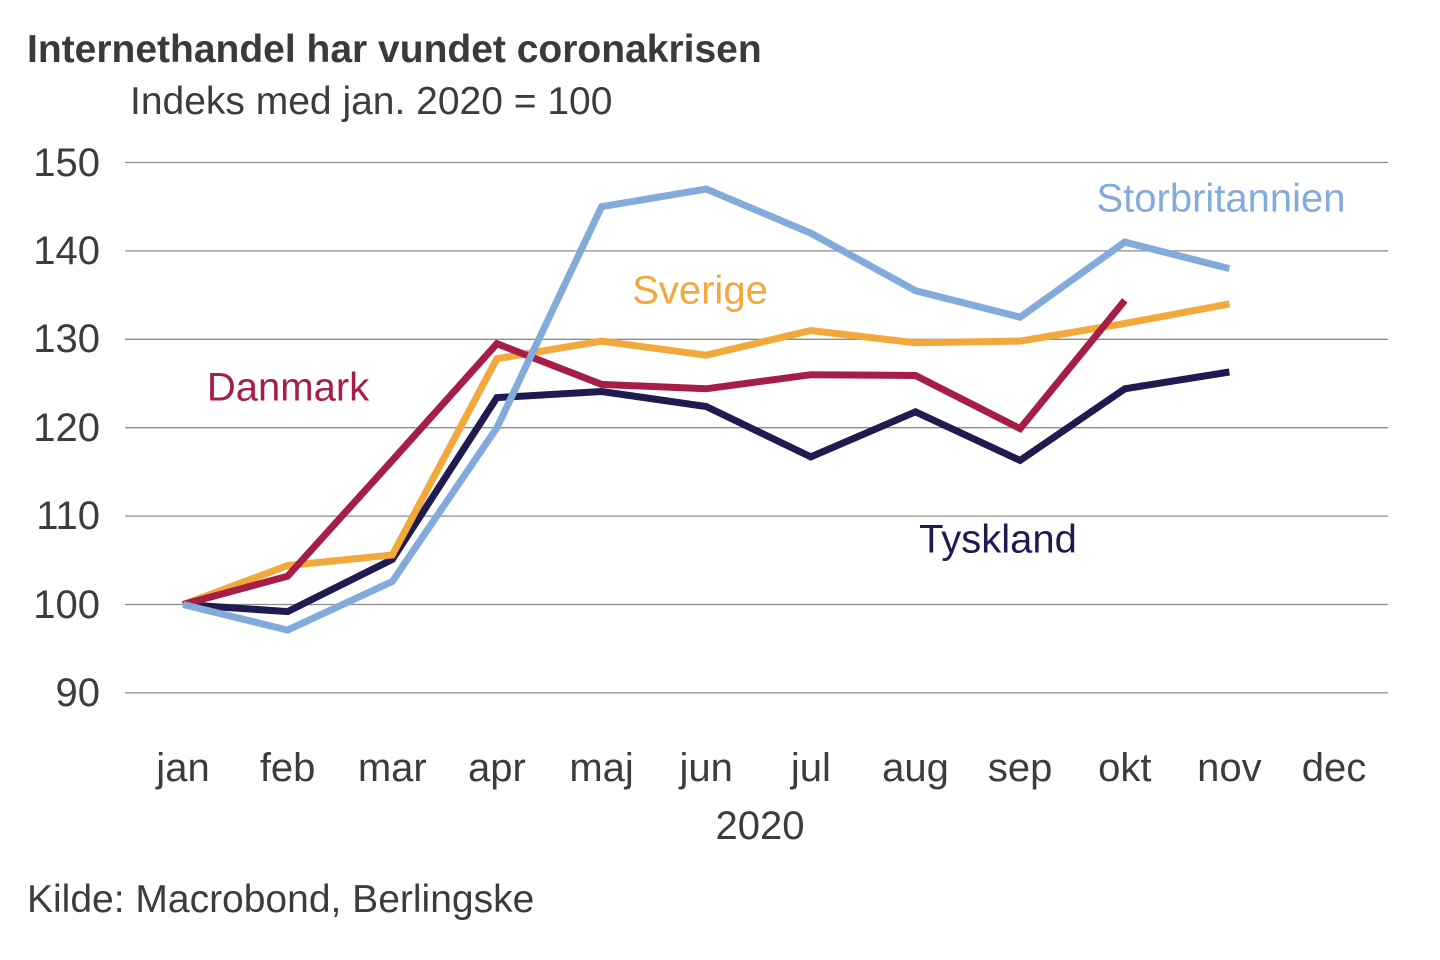 The image size is (1440, 960). What do you see at coordinates (66, 162) in the screenshot?
I see `y-tick-label-150: 150` at bounding box center [66, 162].